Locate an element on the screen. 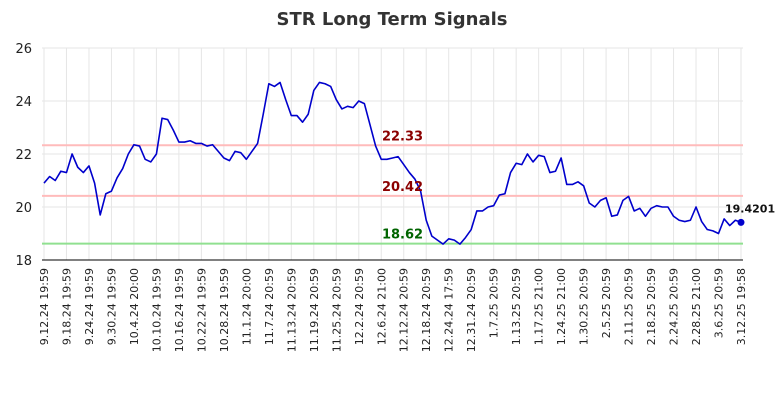 The width and height of the screenshot is (784, 400). x-tick-label: 2.18.25 20:59 is located at coordinates (651, 306).